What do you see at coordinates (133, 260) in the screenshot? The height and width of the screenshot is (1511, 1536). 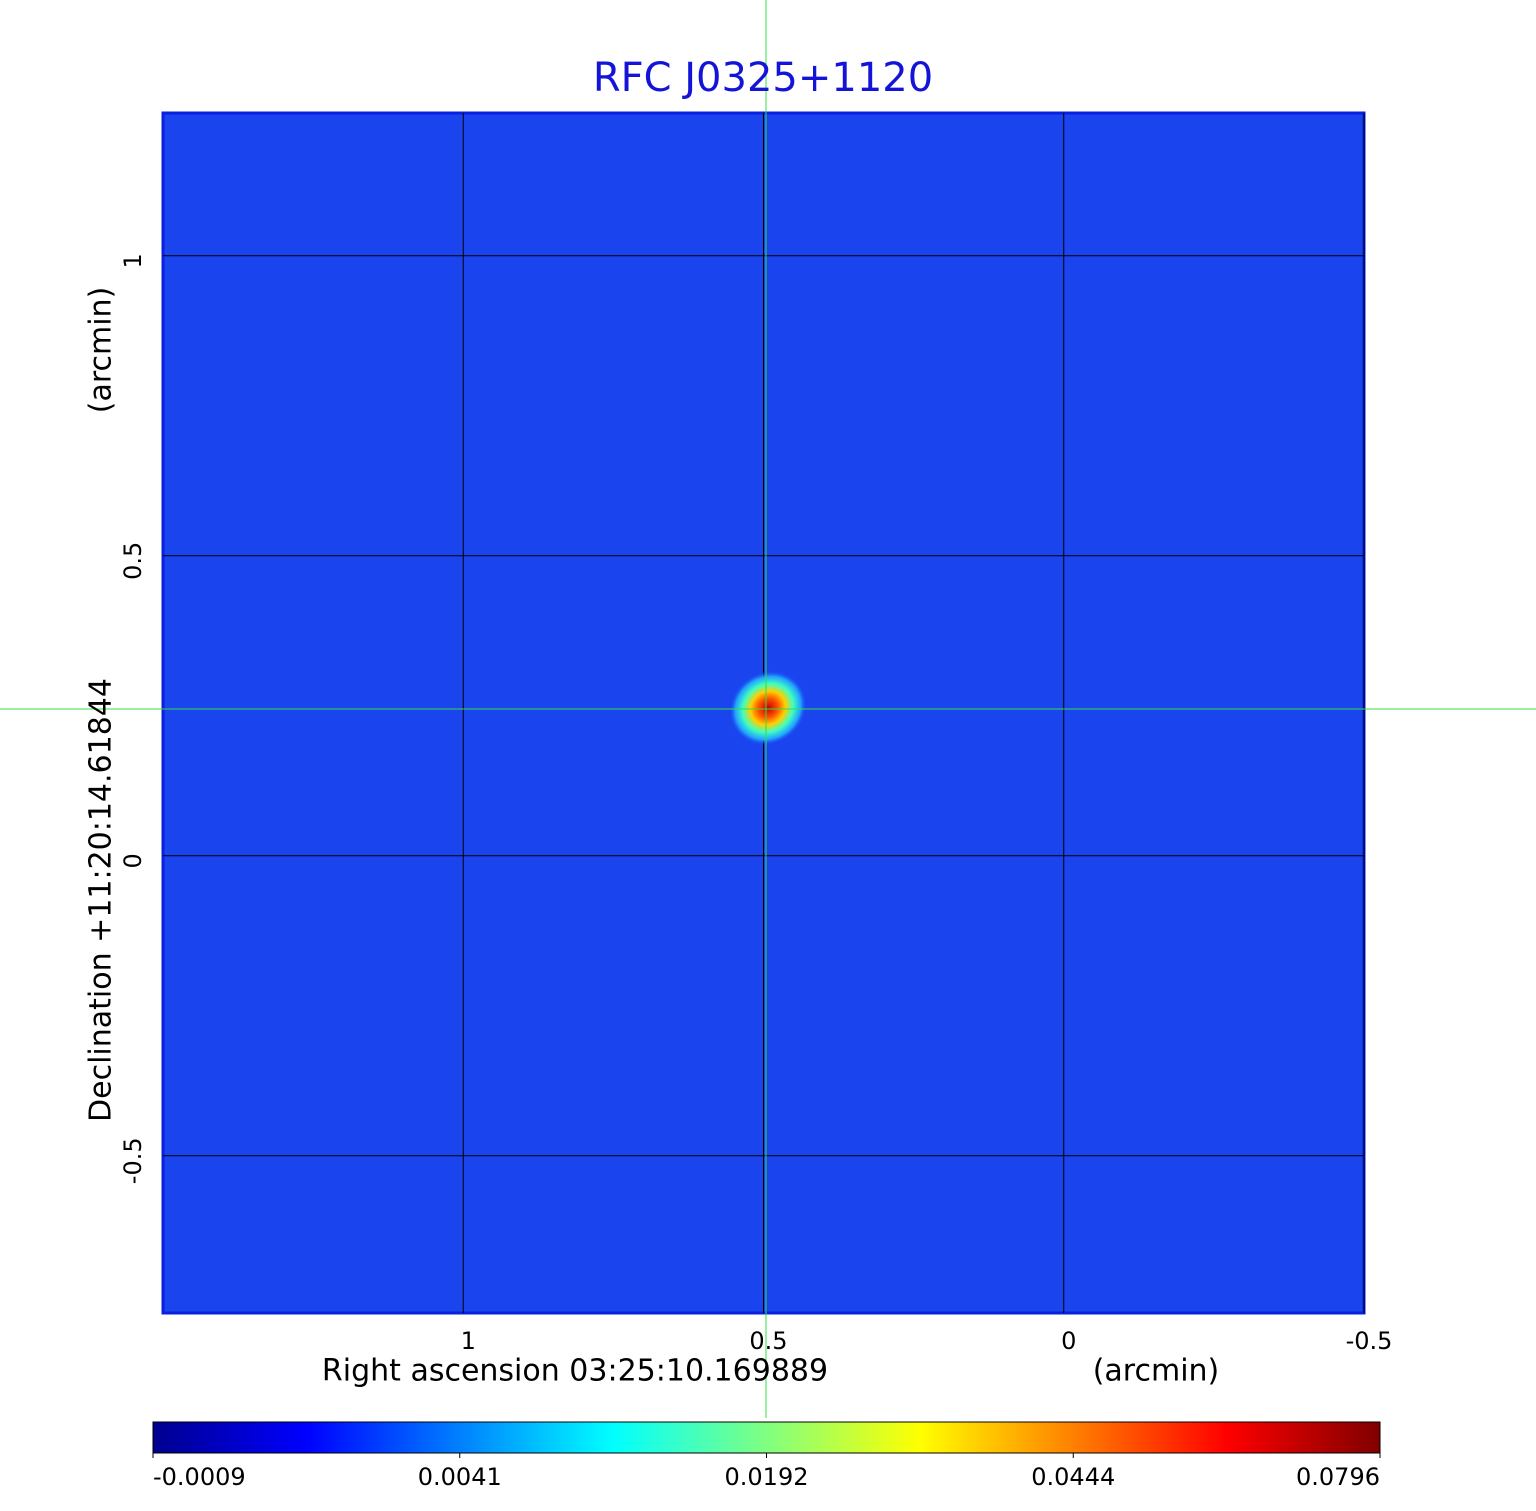 I see `y-tick-label: 1` at bounding box center [133, 260].